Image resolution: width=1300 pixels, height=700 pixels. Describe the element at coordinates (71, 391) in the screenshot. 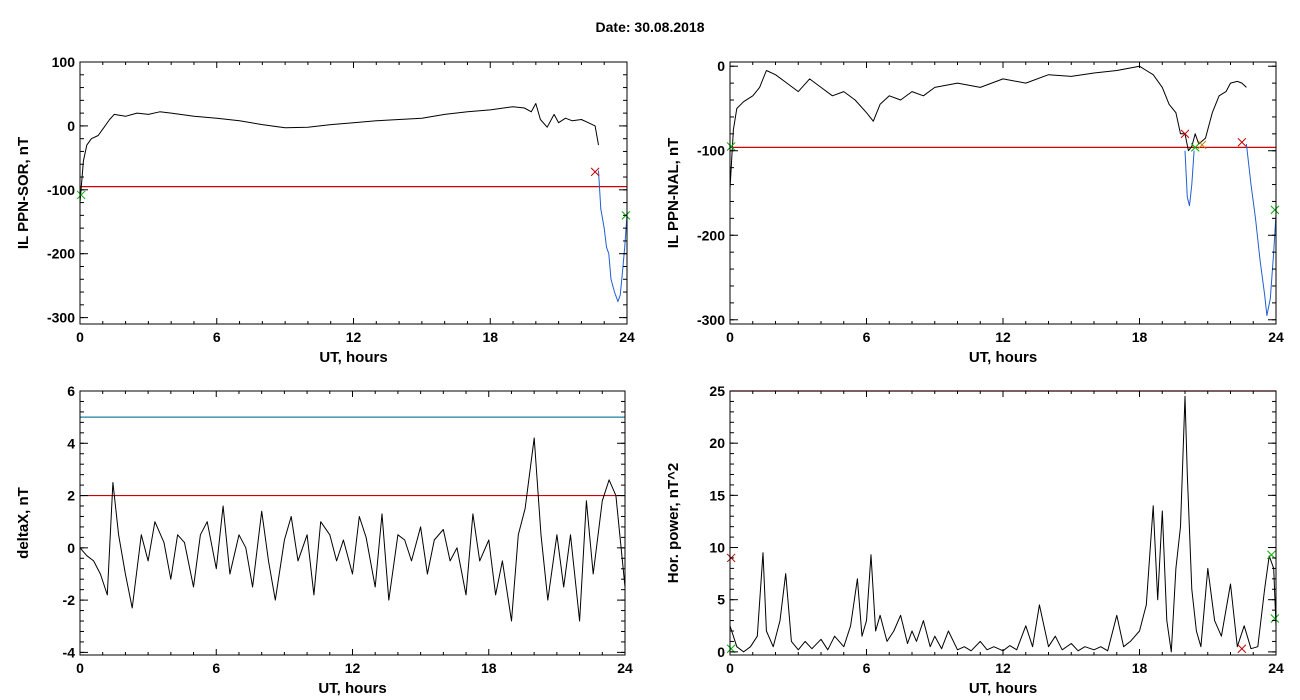

I see `y-tick-label: 6` at that location.